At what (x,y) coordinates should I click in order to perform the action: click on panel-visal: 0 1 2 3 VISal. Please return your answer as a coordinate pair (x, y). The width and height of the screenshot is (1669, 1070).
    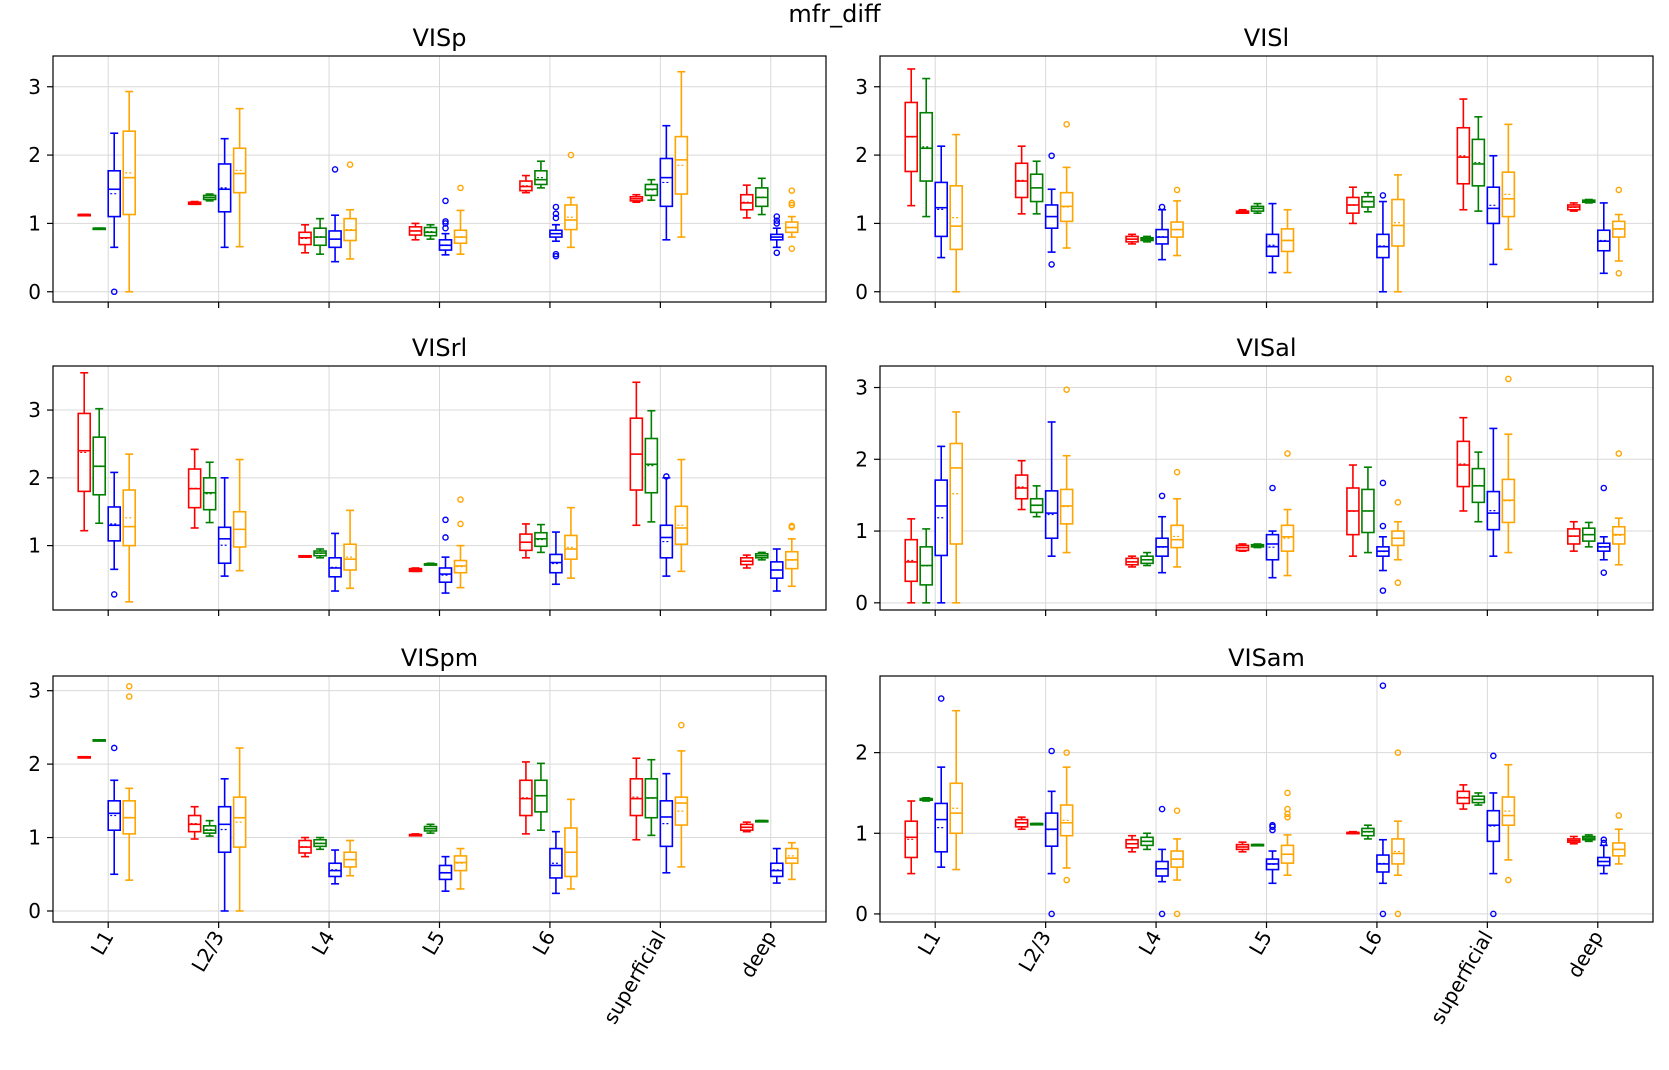
    Looking at the image, I should click on (1254, 475).